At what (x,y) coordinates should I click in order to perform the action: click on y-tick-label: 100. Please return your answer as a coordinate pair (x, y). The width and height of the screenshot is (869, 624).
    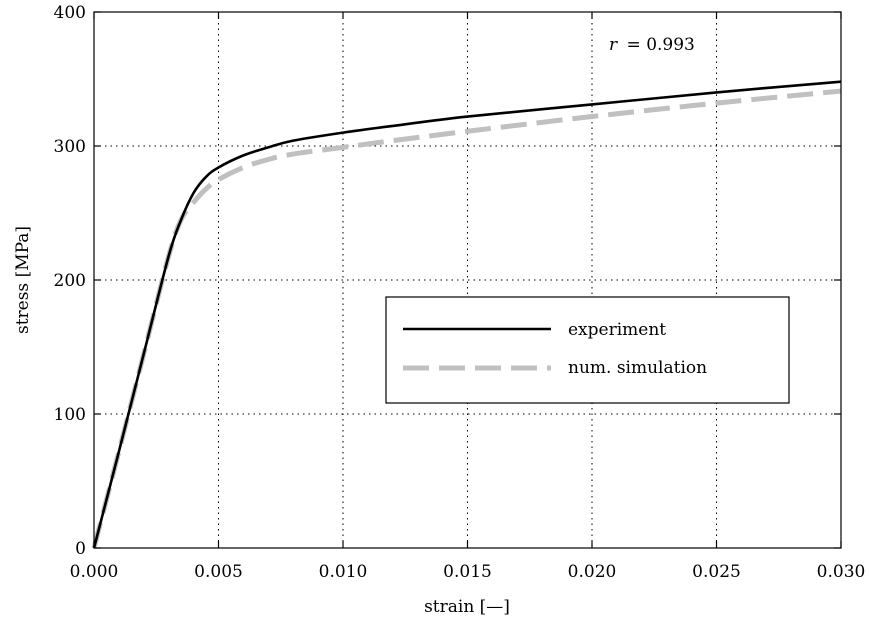
    Looking at the image, I should click on (70, 415).